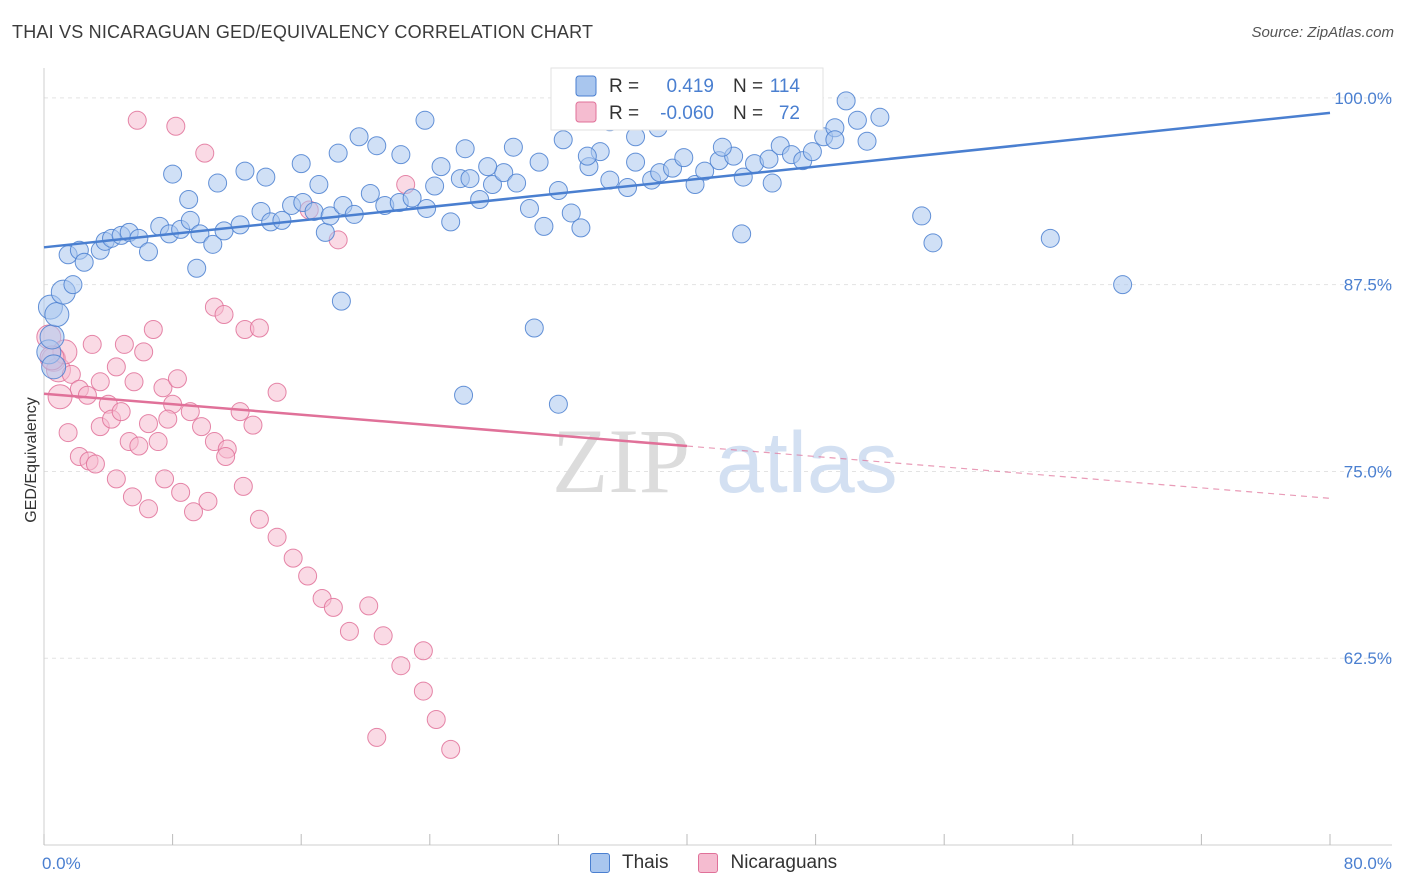 The image size is (1406, 892). I want to click on source-label: Source: ZipAtlas.com, so click(1322, 32).